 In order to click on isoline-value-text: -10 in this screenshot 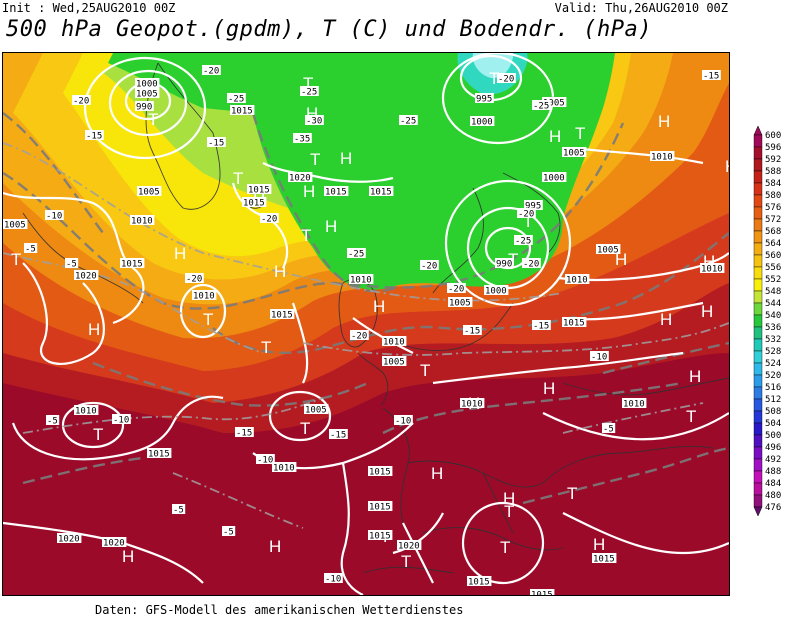, I will do `click(121, 421)`.